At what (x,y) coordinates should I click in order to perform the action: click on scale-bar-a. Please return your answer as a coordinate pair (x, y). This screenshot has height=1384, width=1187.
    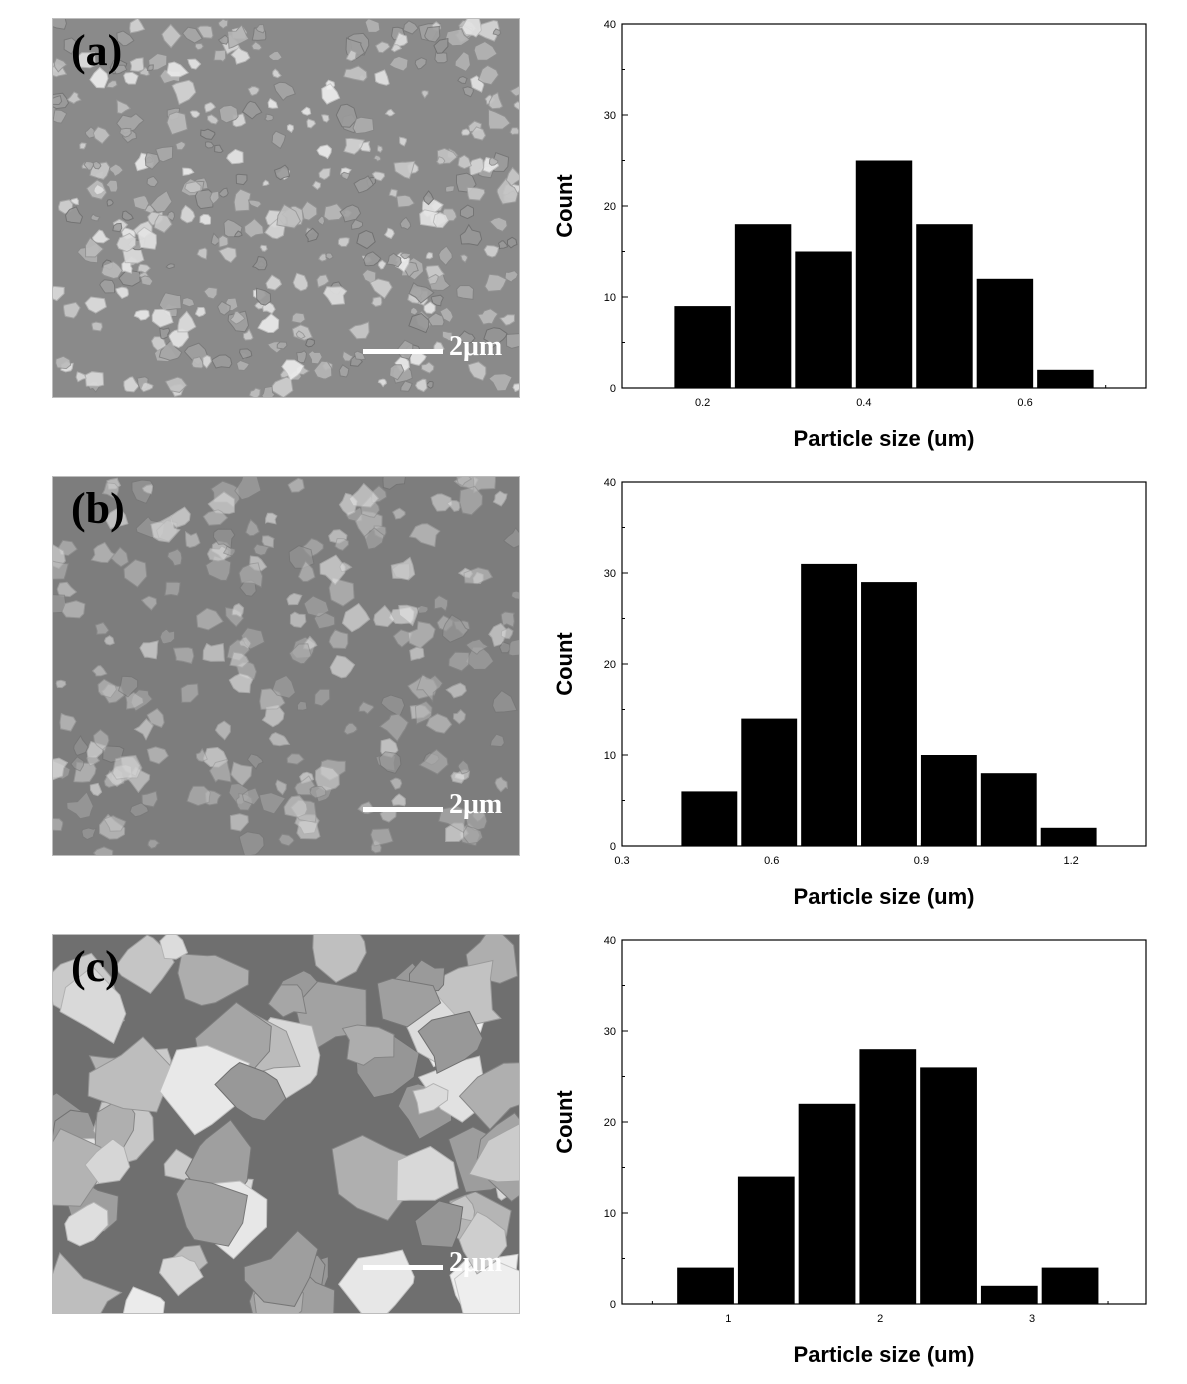
    Looking at the image, I should click on (403, 351).